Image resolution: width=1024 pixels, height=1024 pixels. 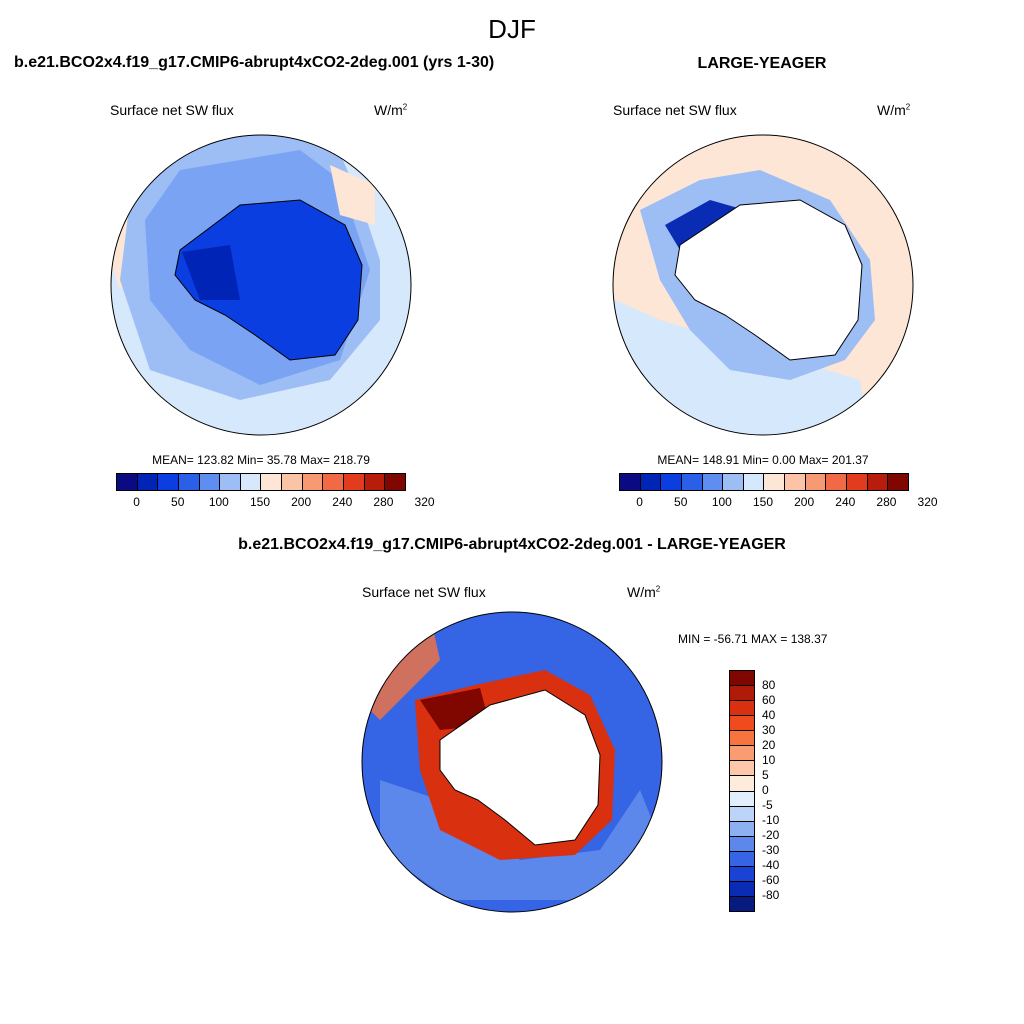 What do you see at coordinates (753, 639) in the screenshot?
I see `panel3-stats: MIN = -56.71 MAX = 138.37` at bounding box center [753, 639].